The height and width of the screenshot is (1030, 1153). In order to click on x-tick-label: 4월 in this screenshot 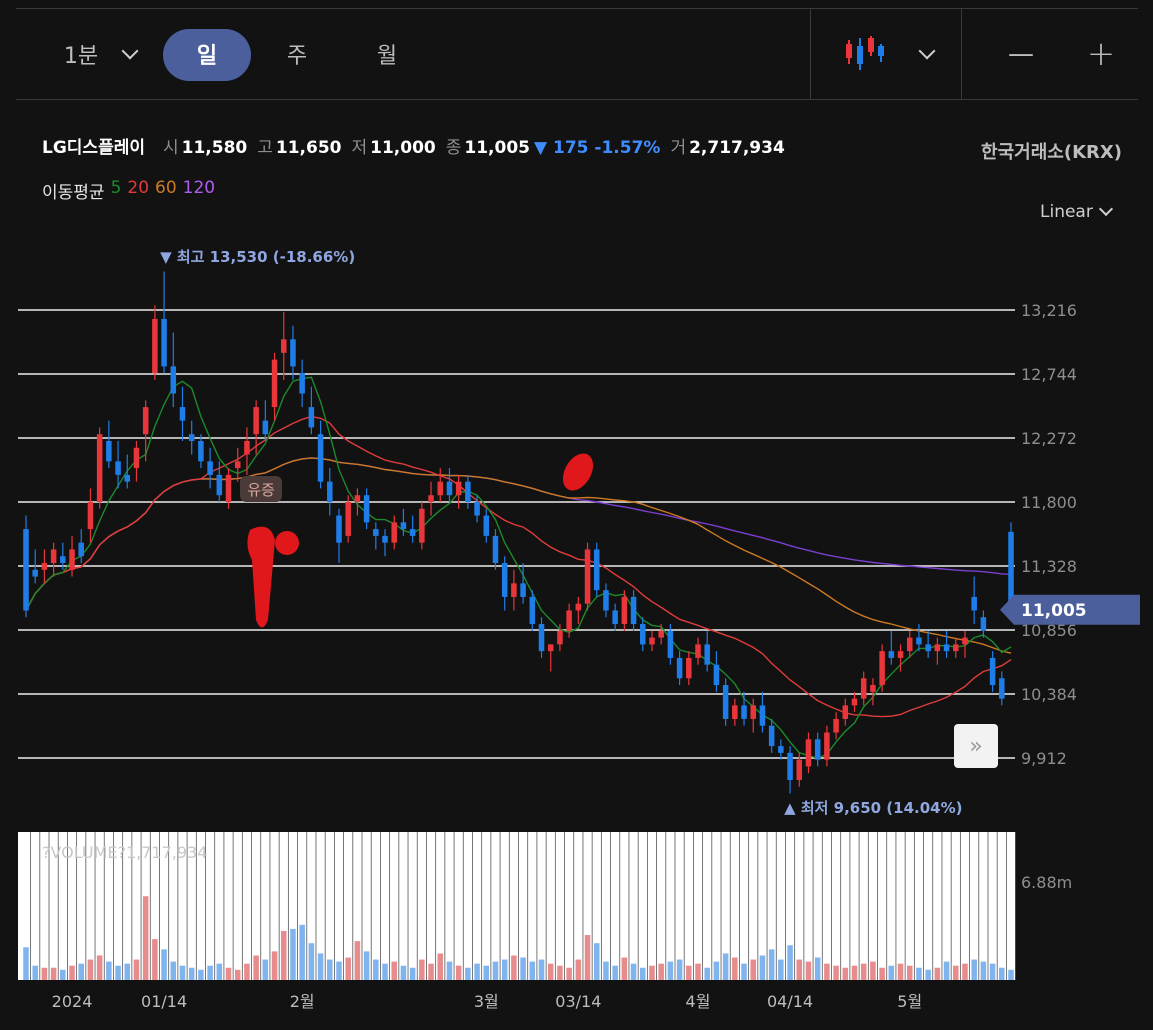, I will do `click(698, 1001)`.